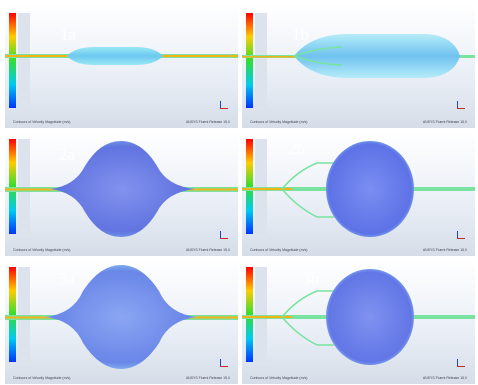 Image resolution: width=478 pixels, height=385 pixels. I want to click on panel-label: 2a, so click(67, 154).